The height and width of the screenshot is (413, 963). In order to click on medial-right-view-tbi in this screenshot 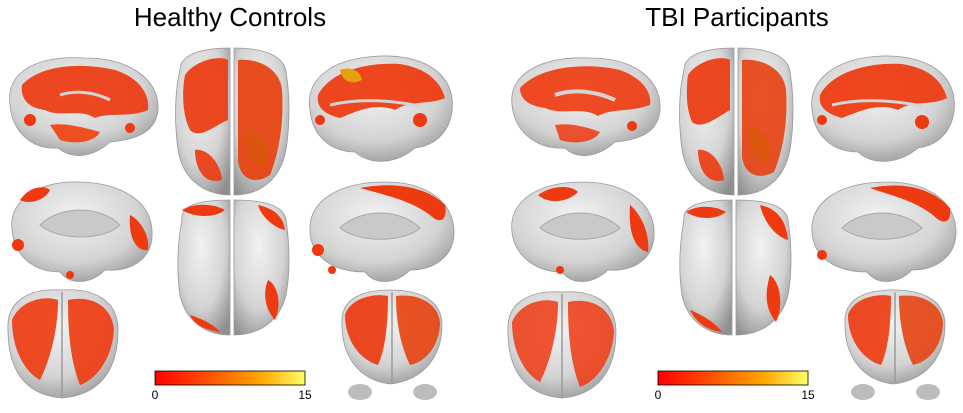, I will do `click(884, 231)`.